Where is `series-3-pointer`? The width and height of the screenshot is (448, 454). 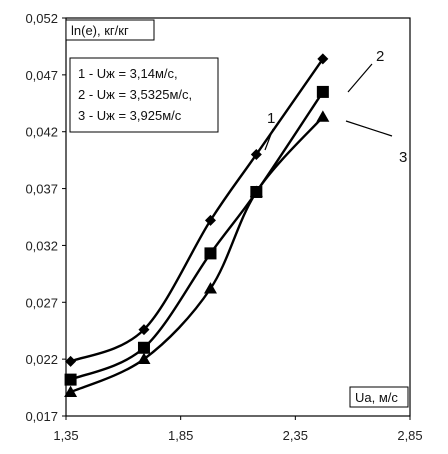
series-3-pointer is located at coordinates (369, 128).